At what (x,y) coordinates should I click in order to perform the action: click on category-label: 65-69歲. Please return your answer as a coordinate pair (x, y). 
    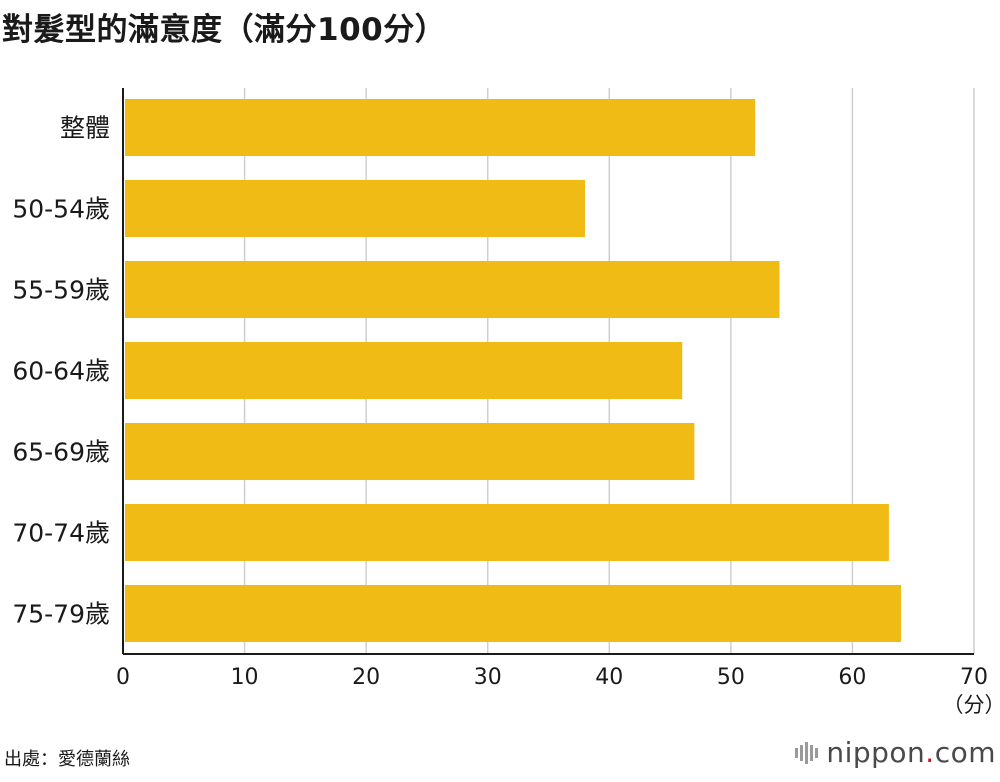
    Looking at the image, I should click on (61, 452).